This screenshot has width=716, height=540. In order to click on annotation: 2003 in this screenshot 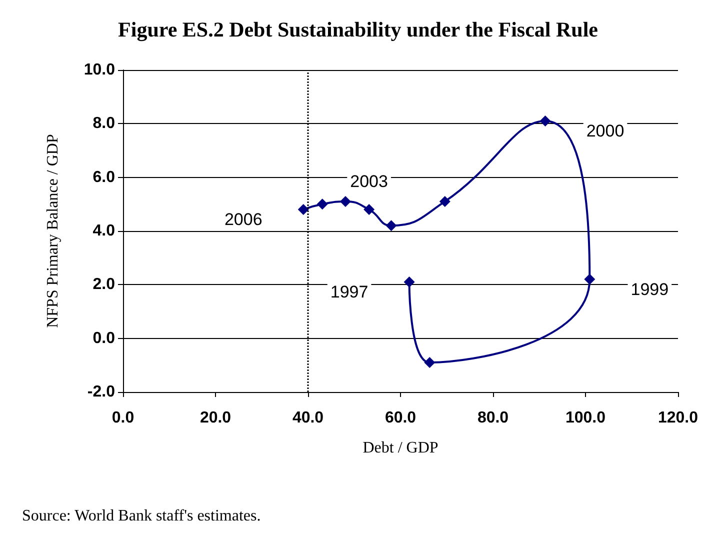, I will do `click(369, 182)`.